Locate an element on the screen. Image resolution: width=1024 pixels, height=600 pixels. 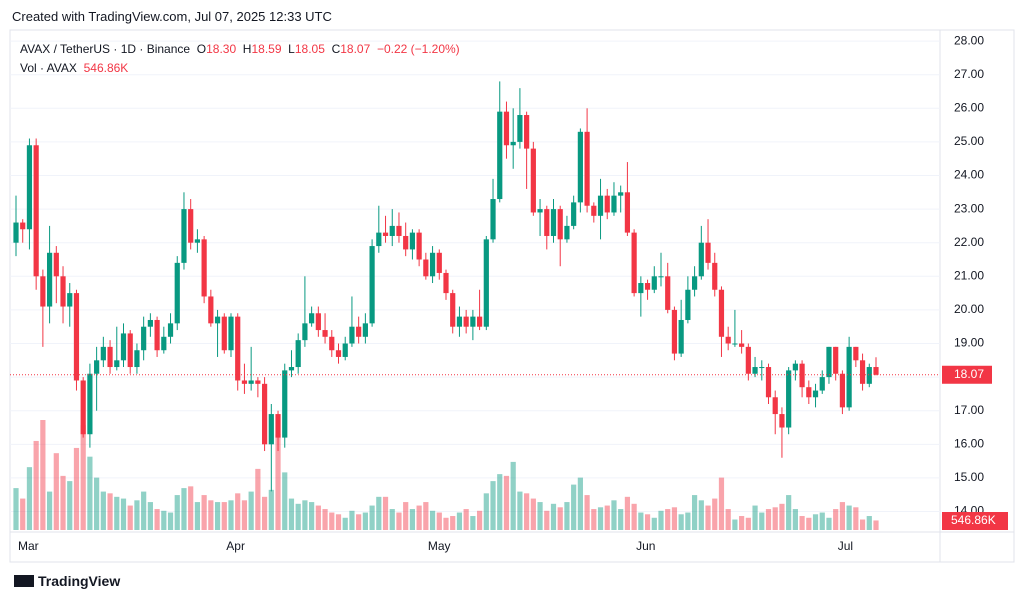
ohlc-key: C is located at coordinates (336, 49).